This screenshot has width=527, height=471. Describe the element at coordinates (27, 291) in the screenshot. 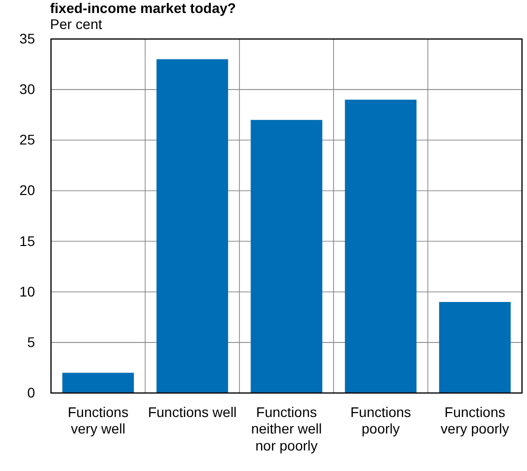

I see `y-tick-label: 10` at that location.